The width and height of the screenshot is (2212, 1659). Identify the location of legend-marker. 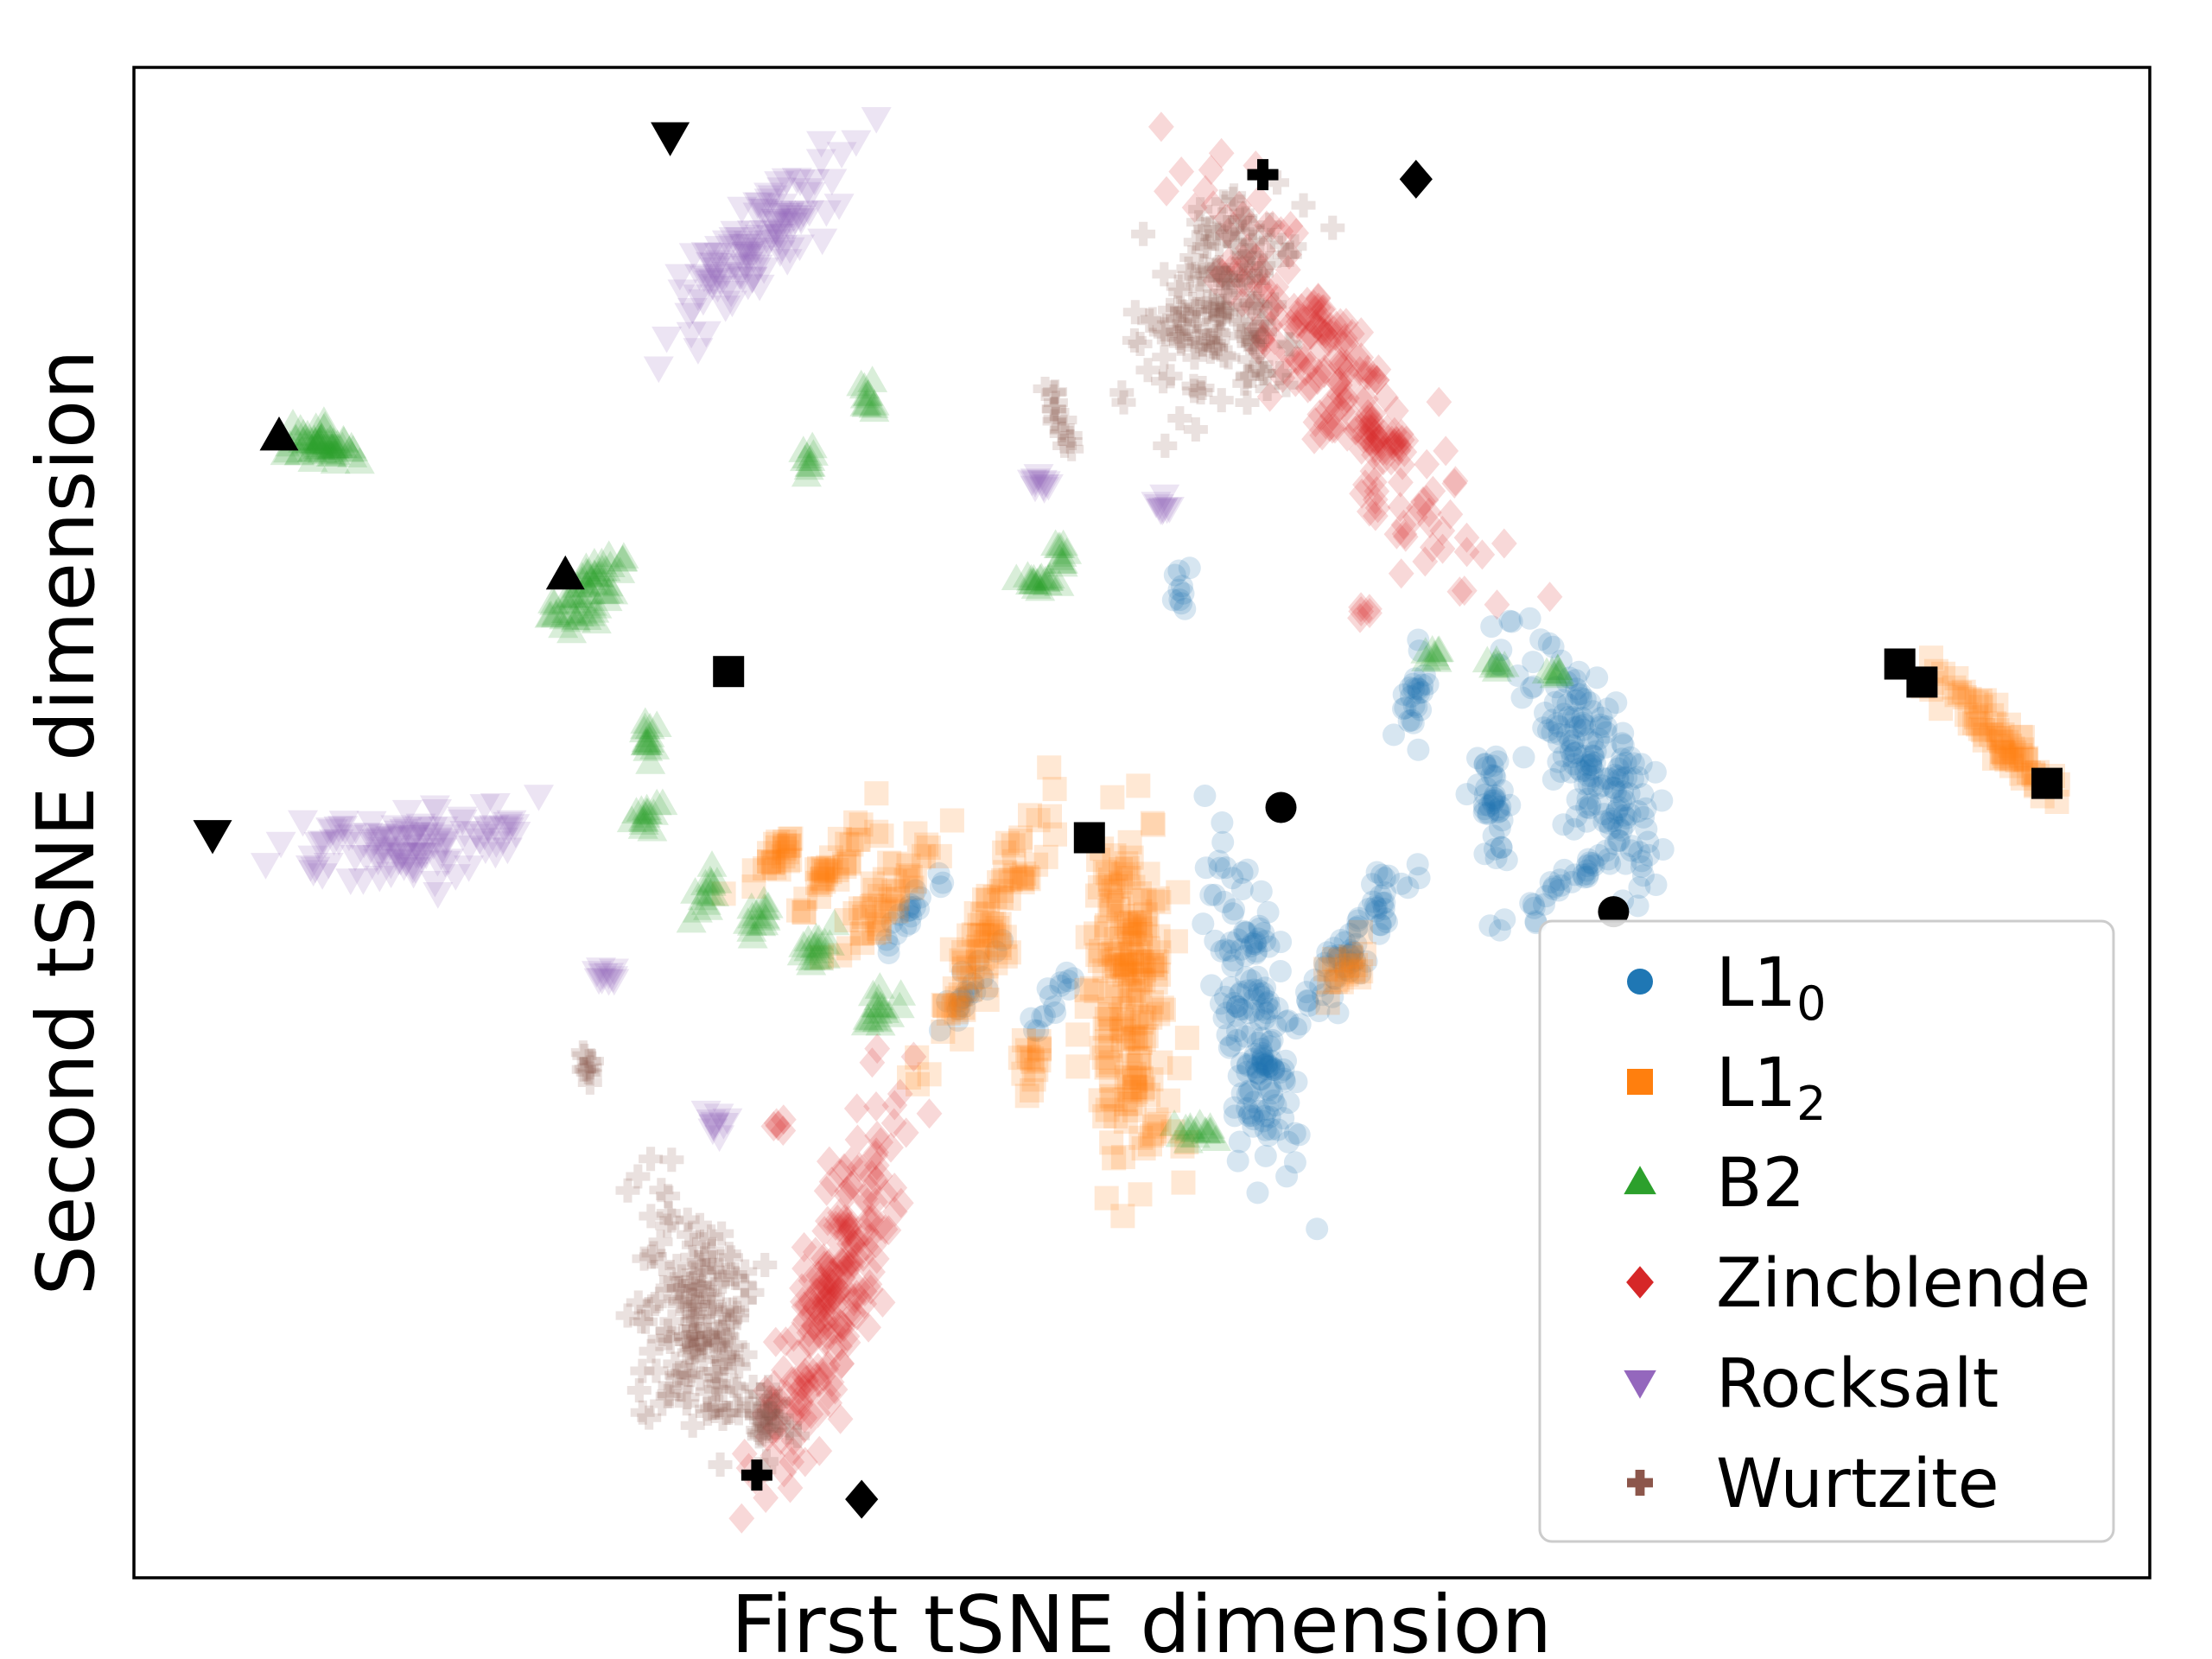
(1640, 982).